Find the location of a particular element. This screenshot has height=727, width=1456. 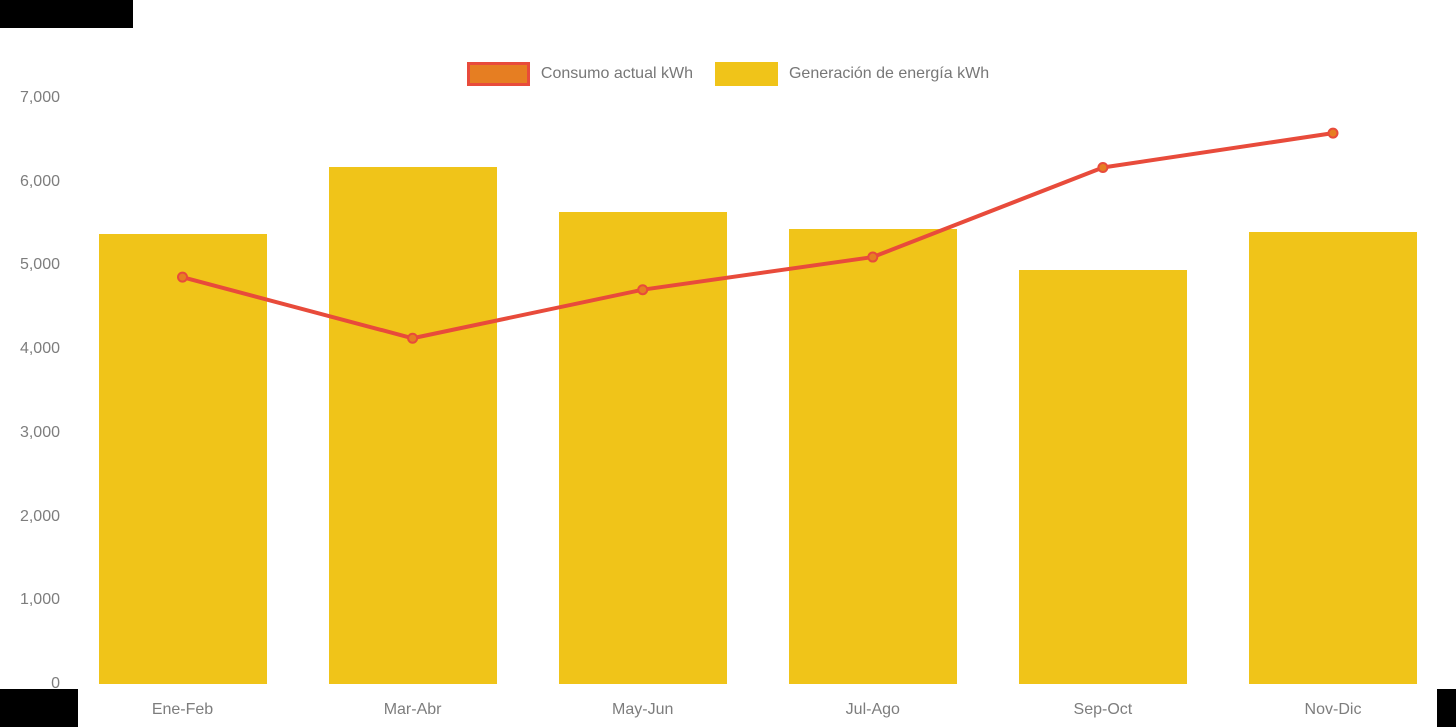

legend-item-consumo-actual: Consumo actual kWh is located at coordinates (579, 74).